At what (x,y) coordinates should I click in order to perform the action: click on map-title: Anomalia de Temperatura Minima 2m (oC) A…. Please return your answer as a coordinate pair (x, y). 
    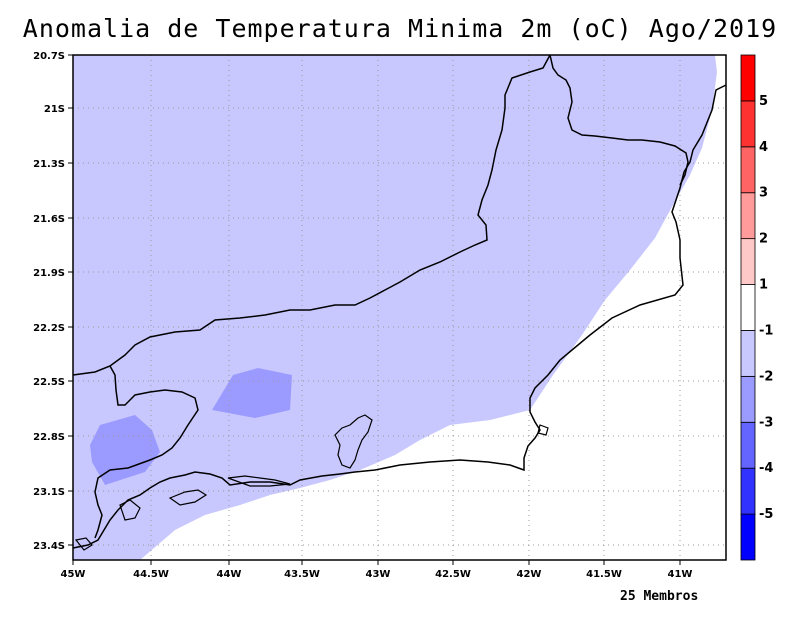
    Looking at the image, I should click on (400, 28).